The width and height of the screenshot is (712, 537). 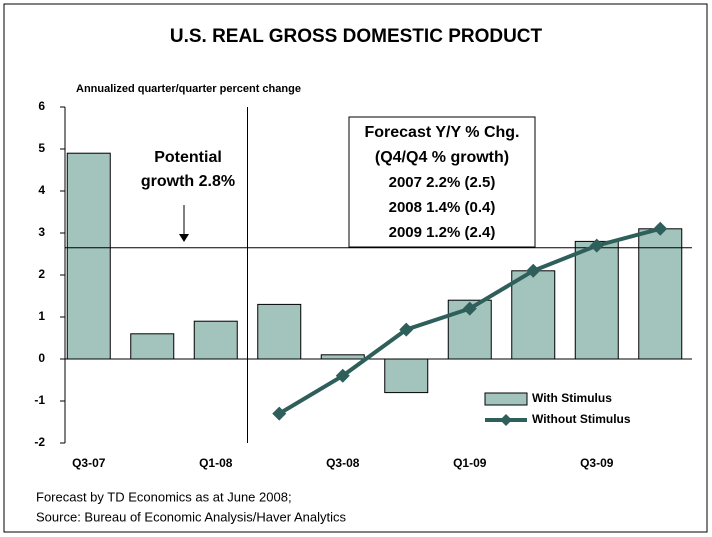 What do you see at coordinates (41, 190) in the screenshot?
I see `y-tick-label: 4` at bounding box center [41, 190].